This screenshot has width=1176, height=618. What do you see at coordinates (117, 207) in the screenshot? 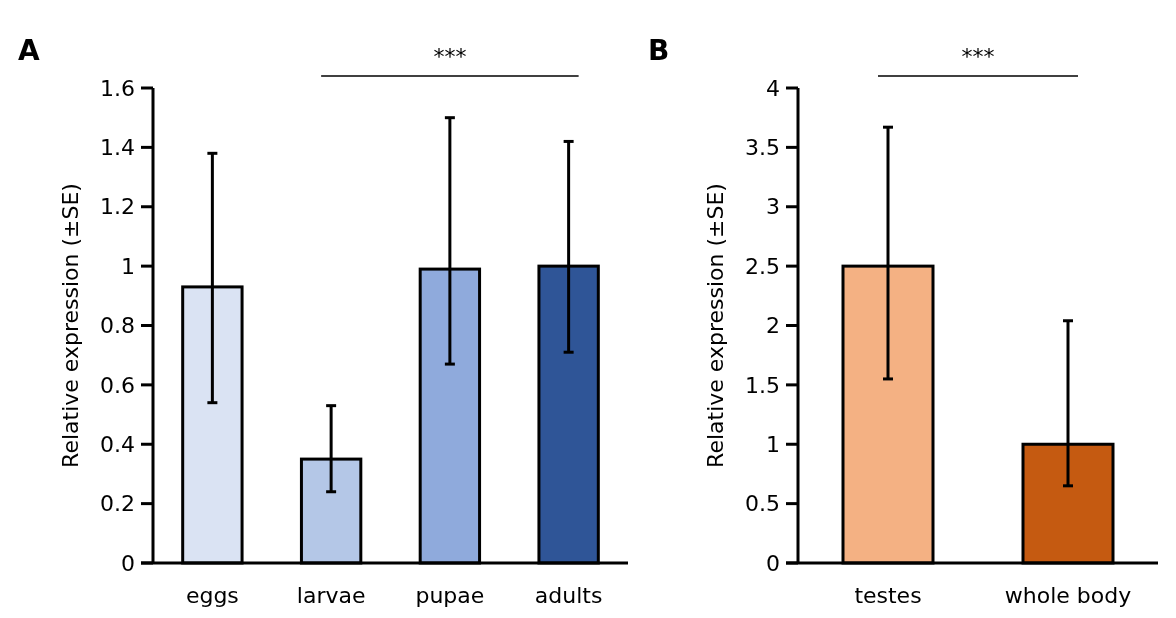
I see `y-tick-label: 1.2` at bounding box center [117, 207].